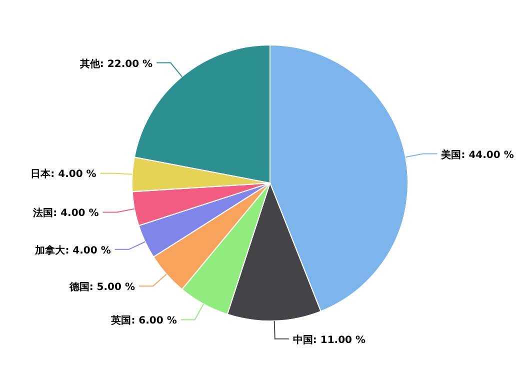  Describe the element at coordinates (63, 174) in the screenshot. I see `slice-label: 日本: 4.00 %` at that location.